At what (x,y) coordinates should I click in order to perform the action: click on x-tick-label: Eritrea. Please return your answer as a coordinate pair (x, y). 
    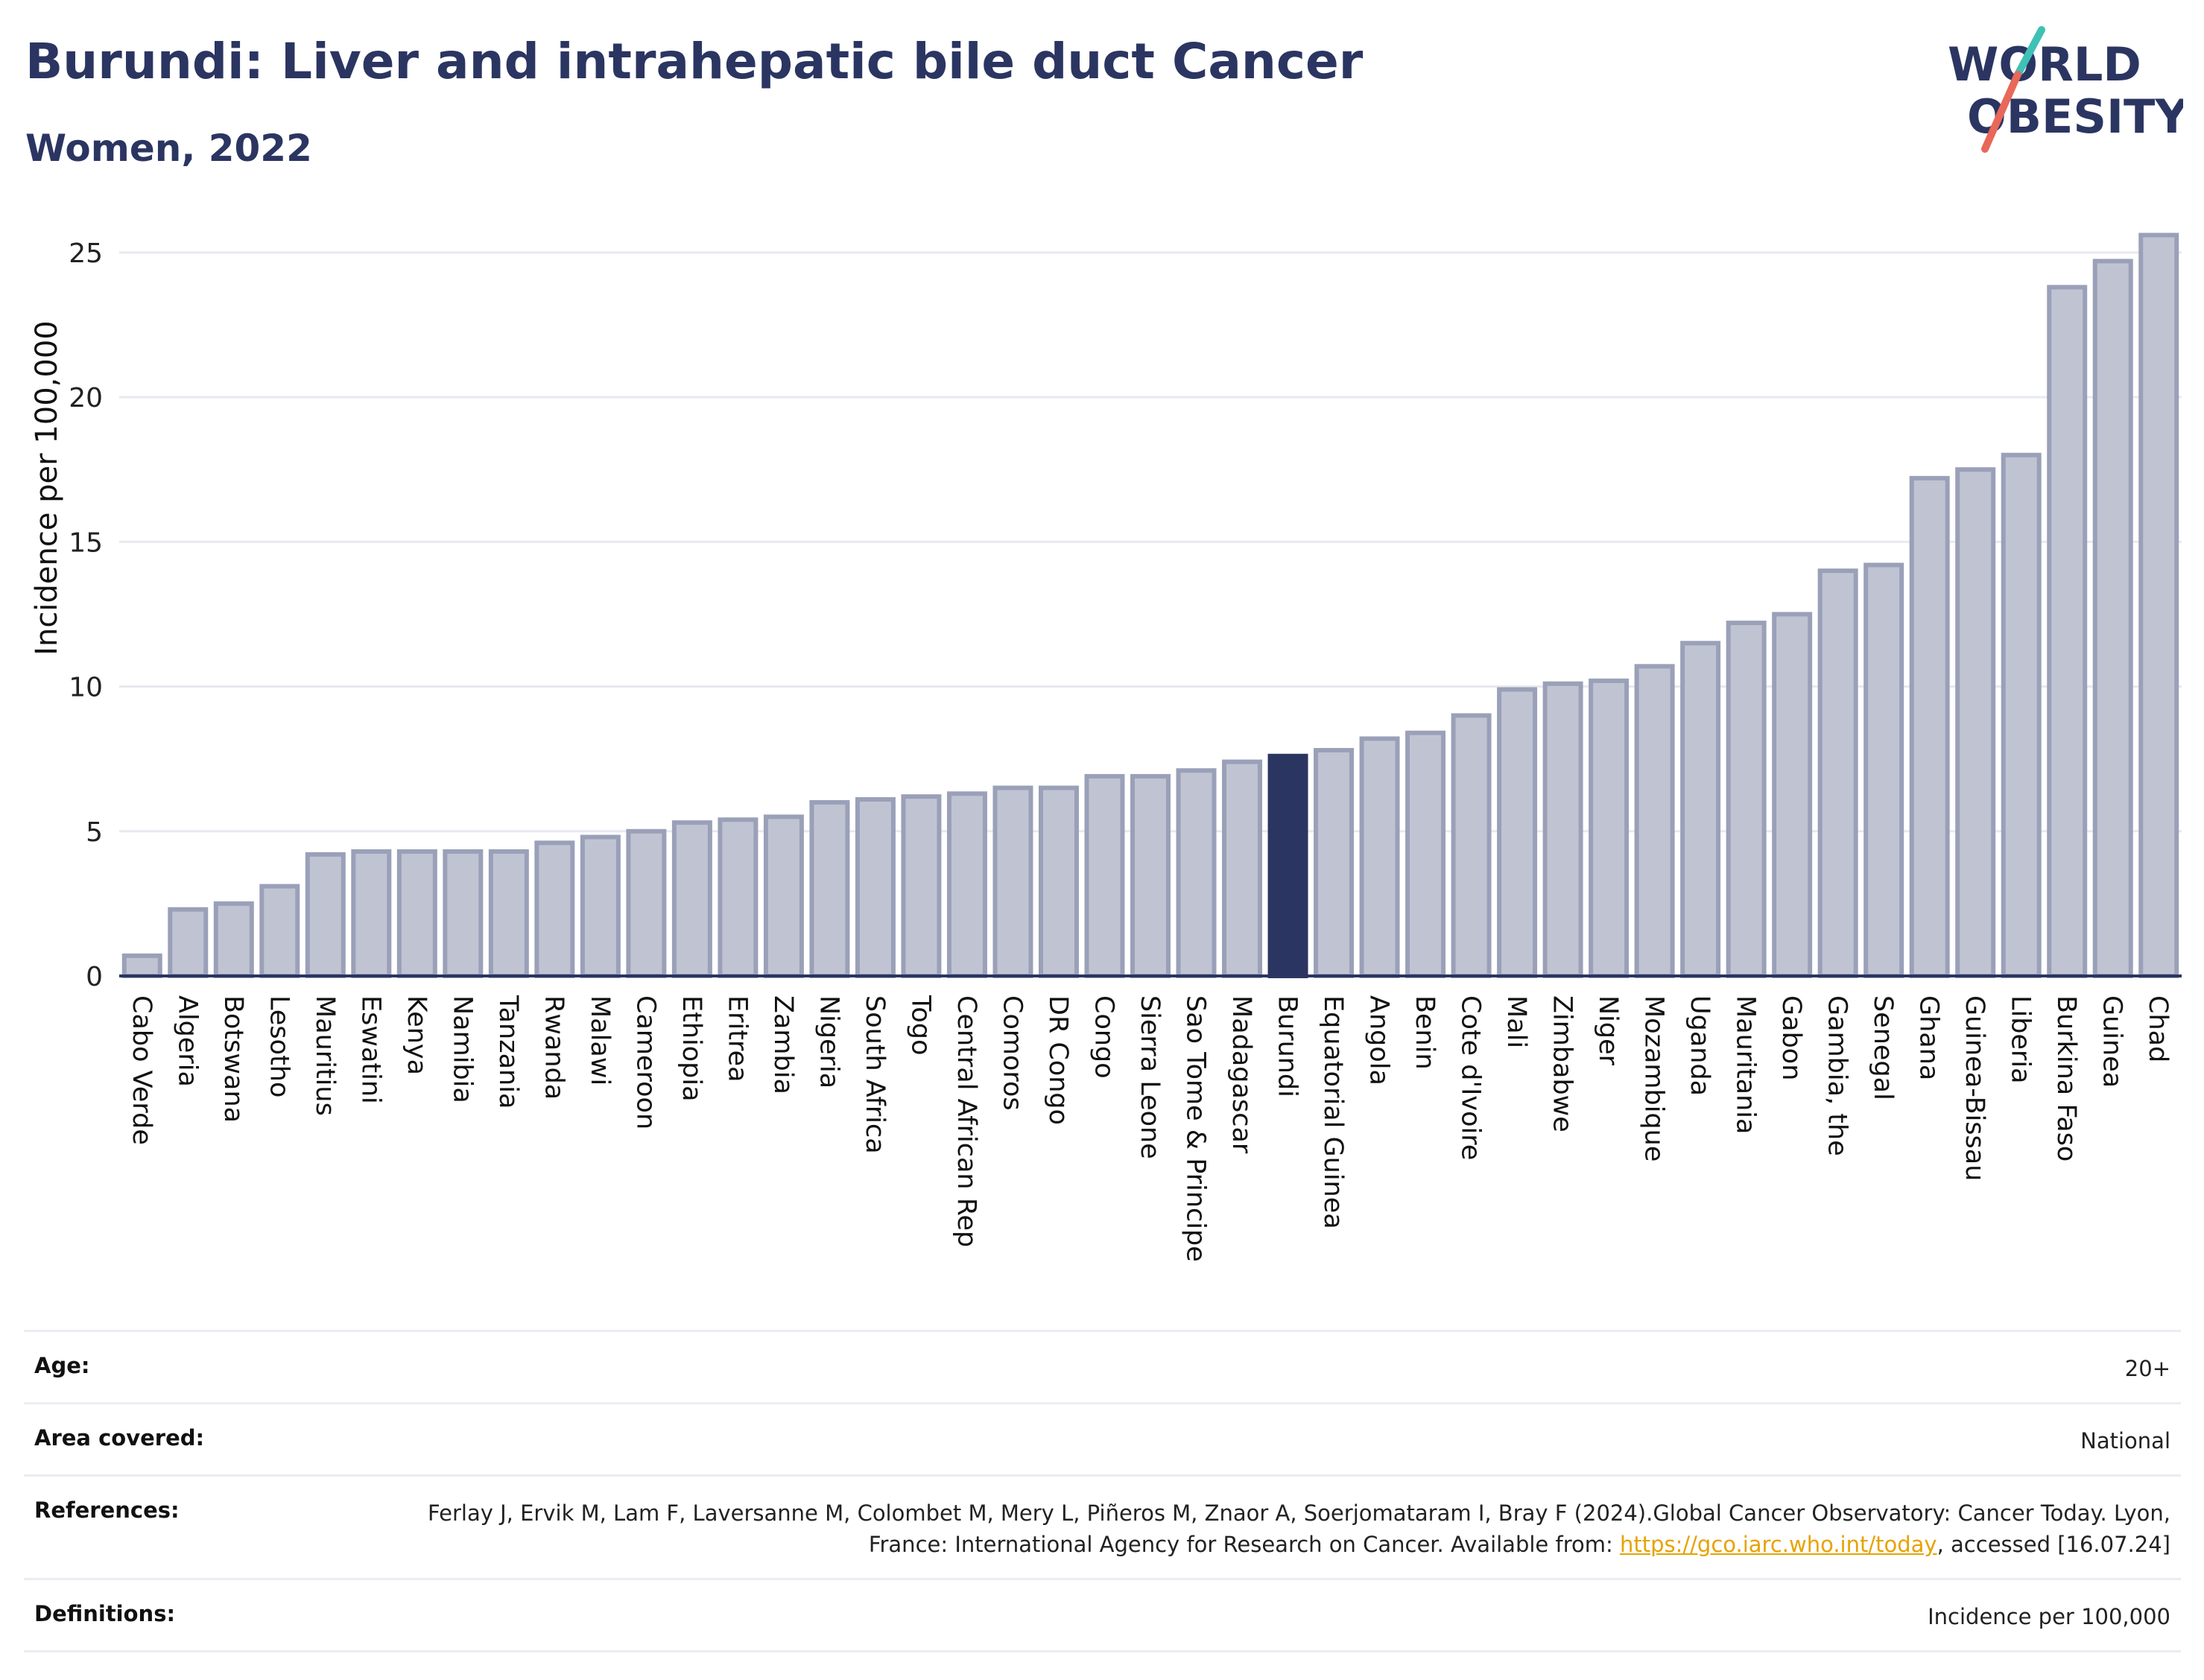
    Looking at the image, I should click on (737, 1039).